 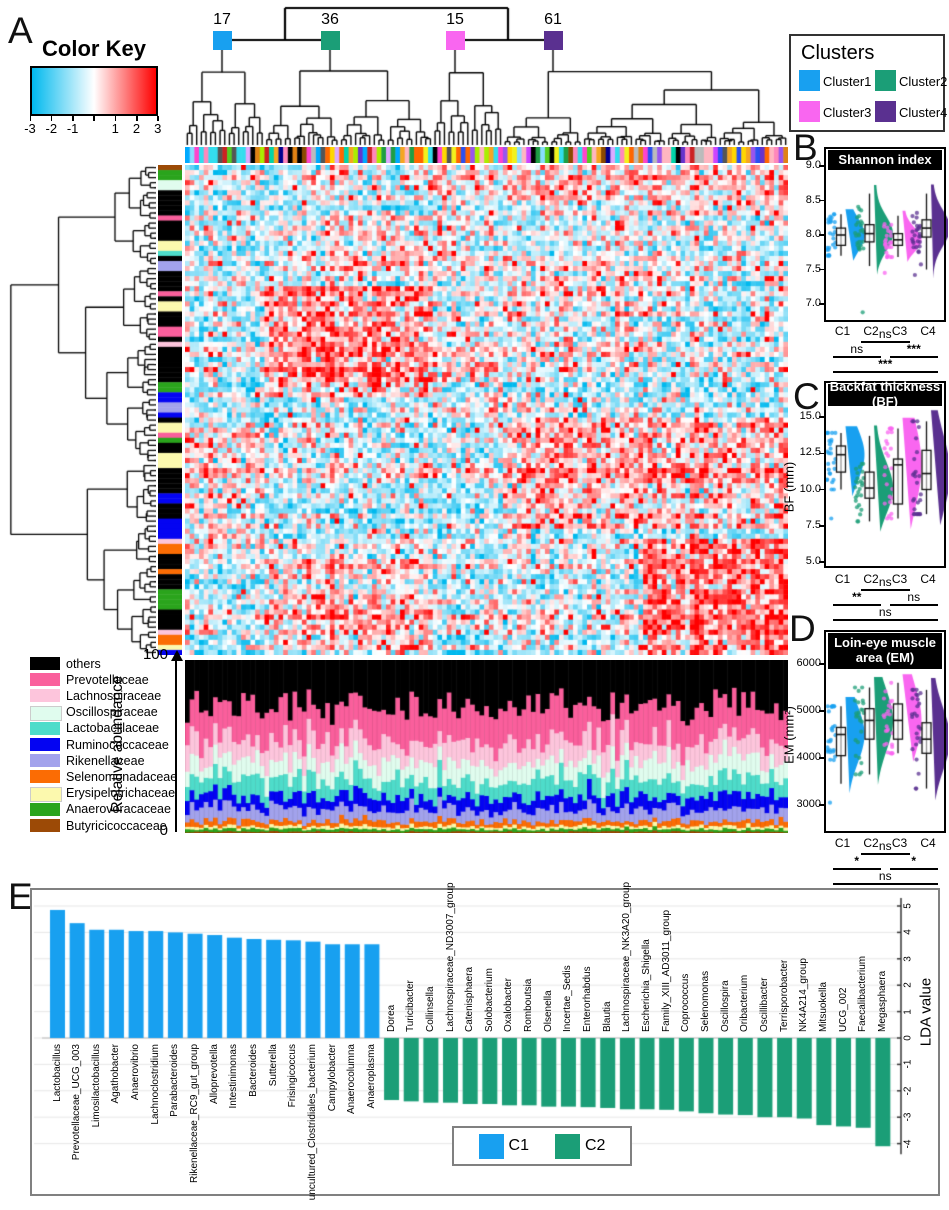 I want to click on plot-xlabel: C2, so click(x=871, y=331).